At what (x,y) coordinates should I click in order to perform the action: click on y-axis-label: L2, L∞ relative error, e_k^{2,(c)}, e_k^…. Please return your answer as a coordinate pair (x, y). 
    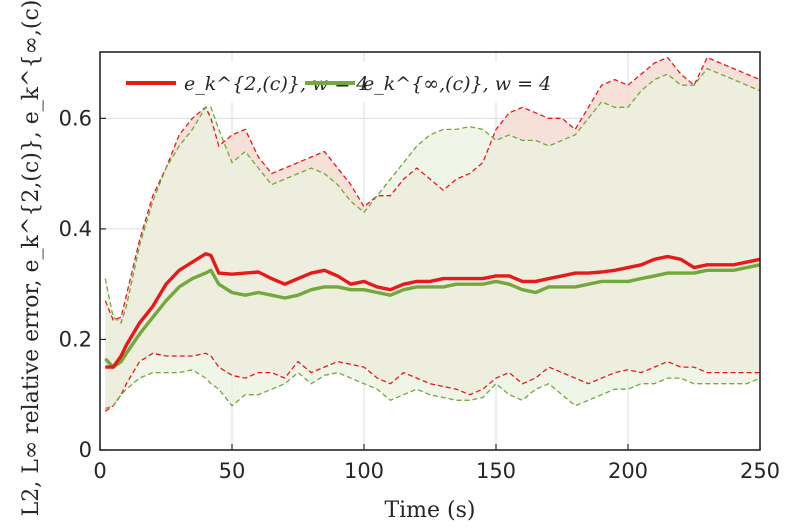
    Looking at the image, I should click on (31, 258).